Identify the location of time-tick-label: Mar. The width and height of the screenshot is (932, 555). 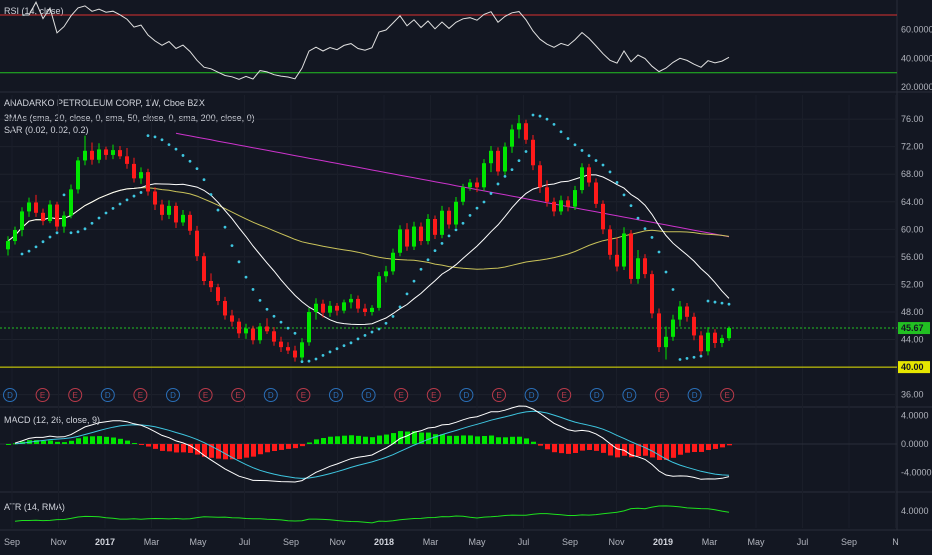
(431, 542).